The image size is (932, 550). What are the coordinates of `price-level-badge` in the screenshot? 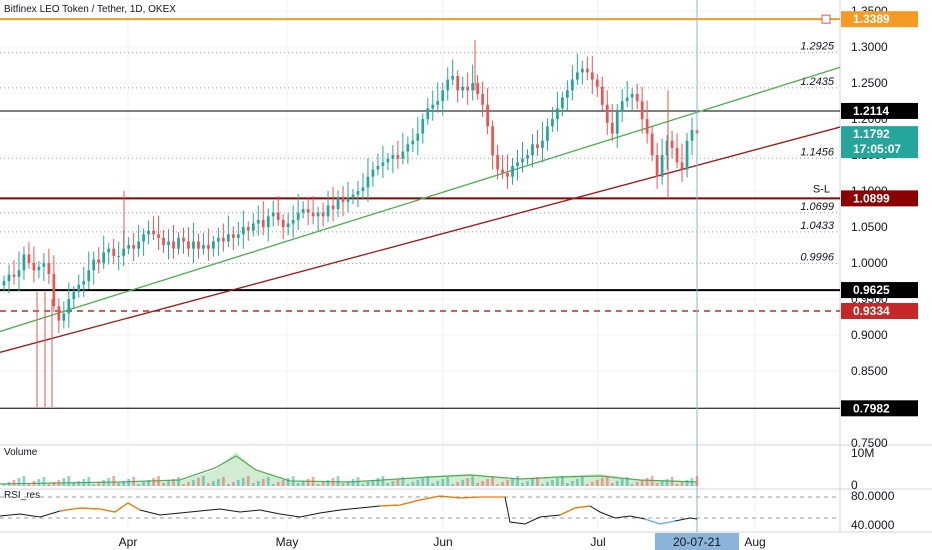 It's located at (879, 110).